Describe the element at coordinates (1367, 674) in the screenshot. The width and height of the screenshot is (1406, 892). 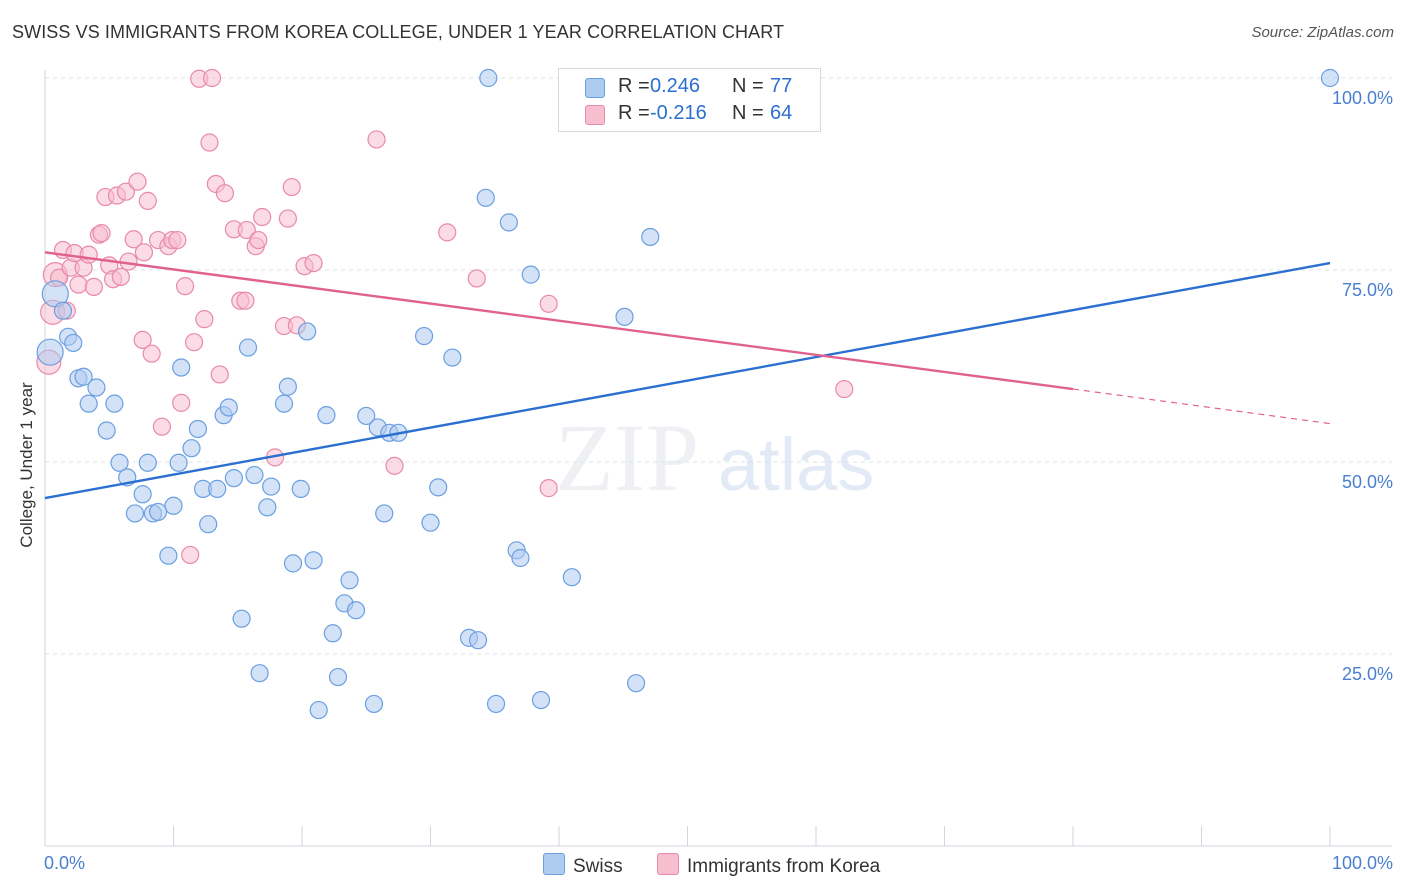
I see `y-tick-label: 25.0%` at that location.